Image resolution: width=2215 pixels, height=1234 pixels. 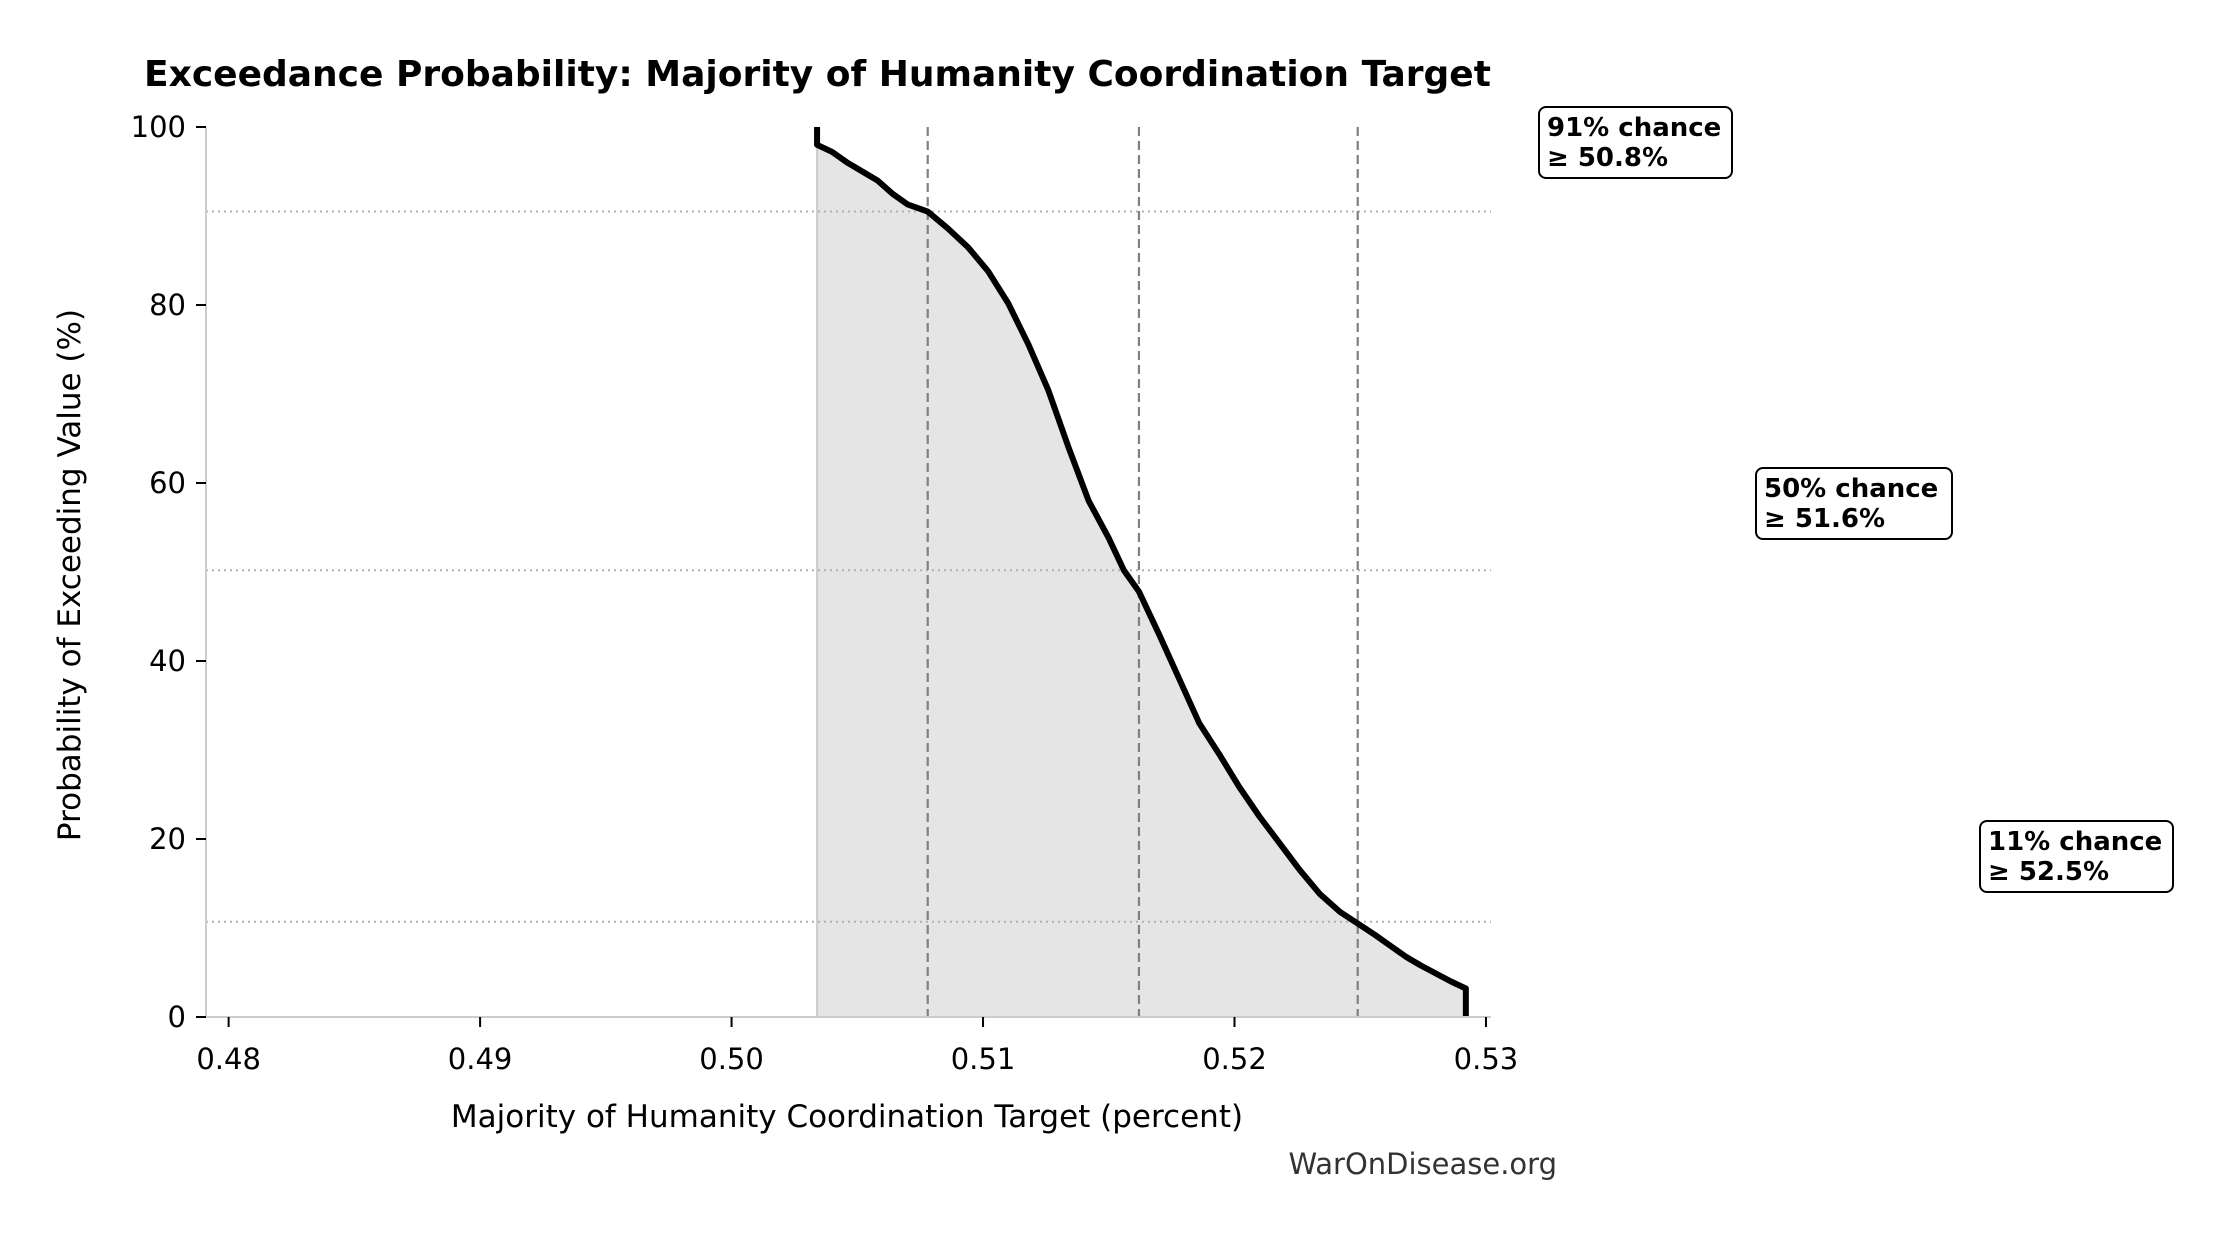 I want to click on x-tick-label: 0.51, so click(x=983, y=1059).